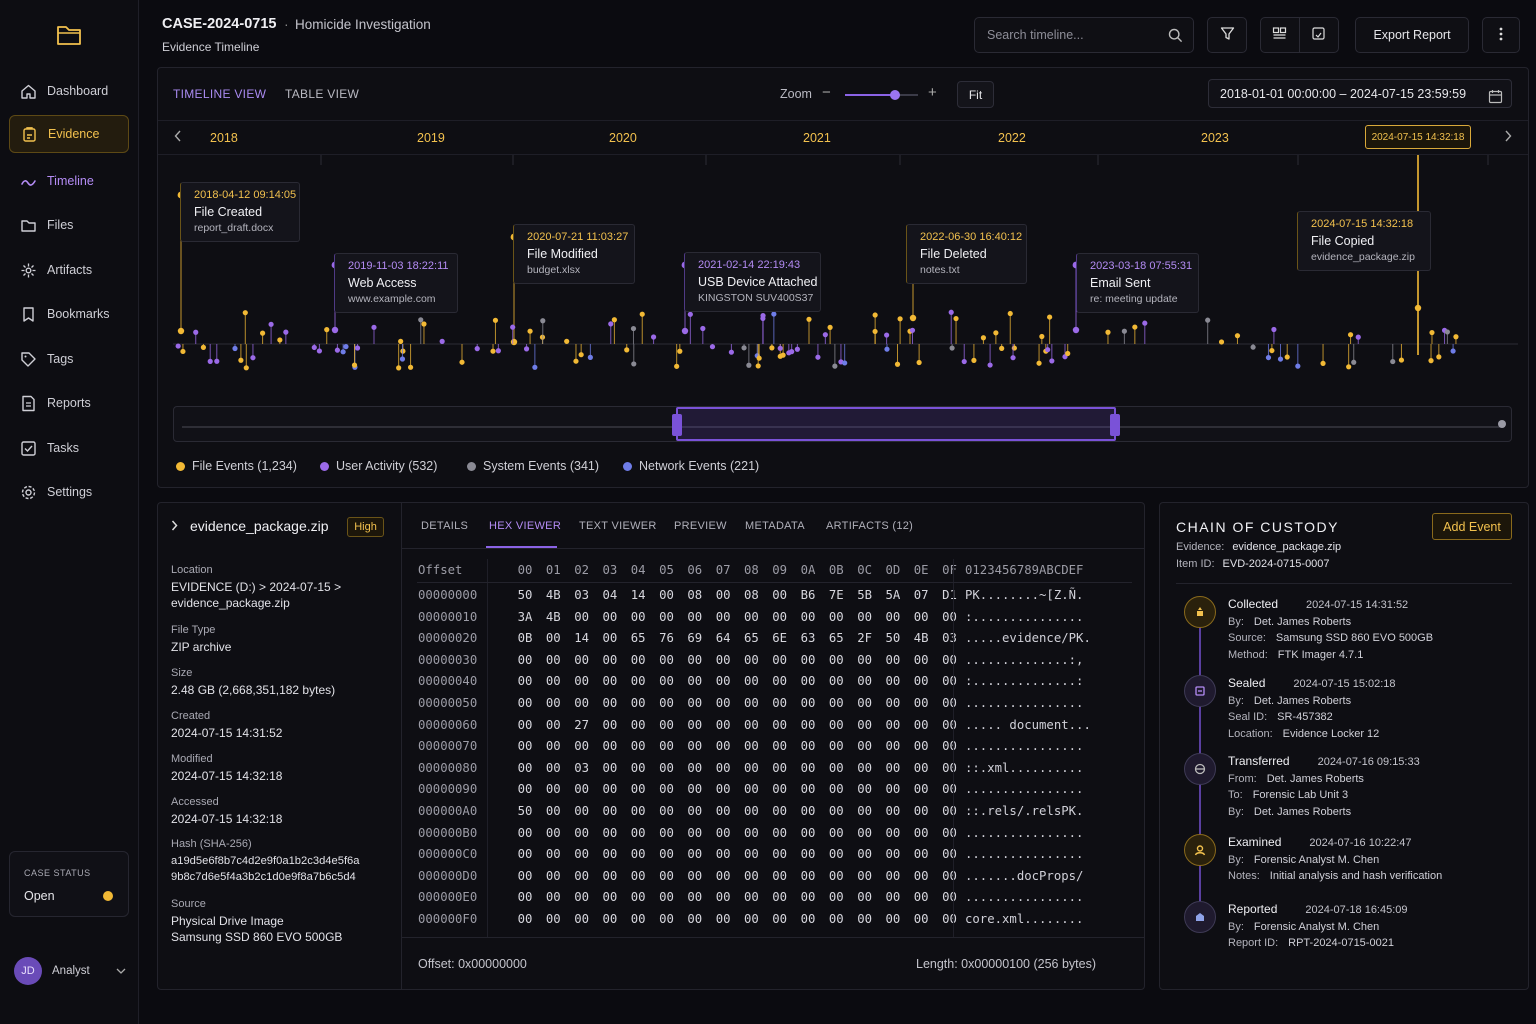 The width and height of the screenshot is (1536, 1024). I want to click on sidebar-item-tags: Tags, so click(69, 359).